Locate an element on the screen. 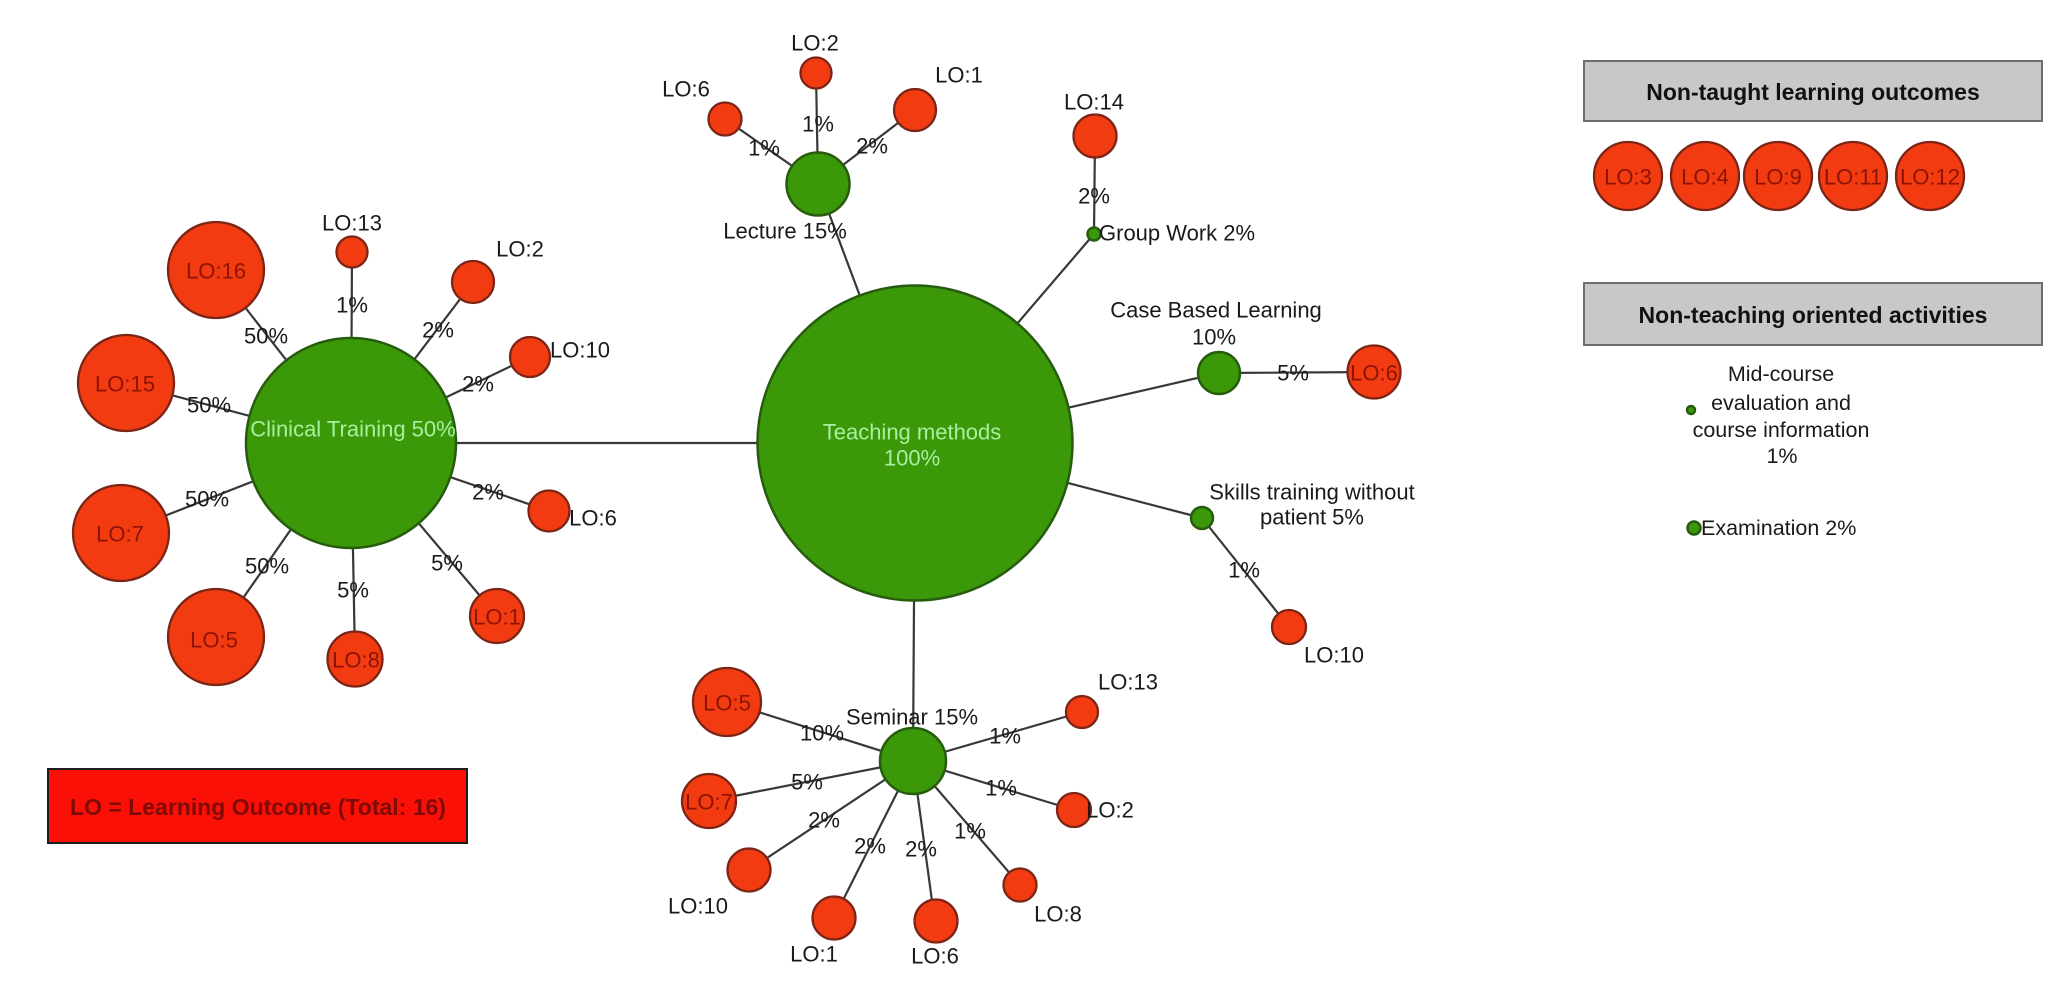 The height and width of the screenshot is (1001, 2059). svg-text: Seminar 15% is located at coordinates (912, 717).